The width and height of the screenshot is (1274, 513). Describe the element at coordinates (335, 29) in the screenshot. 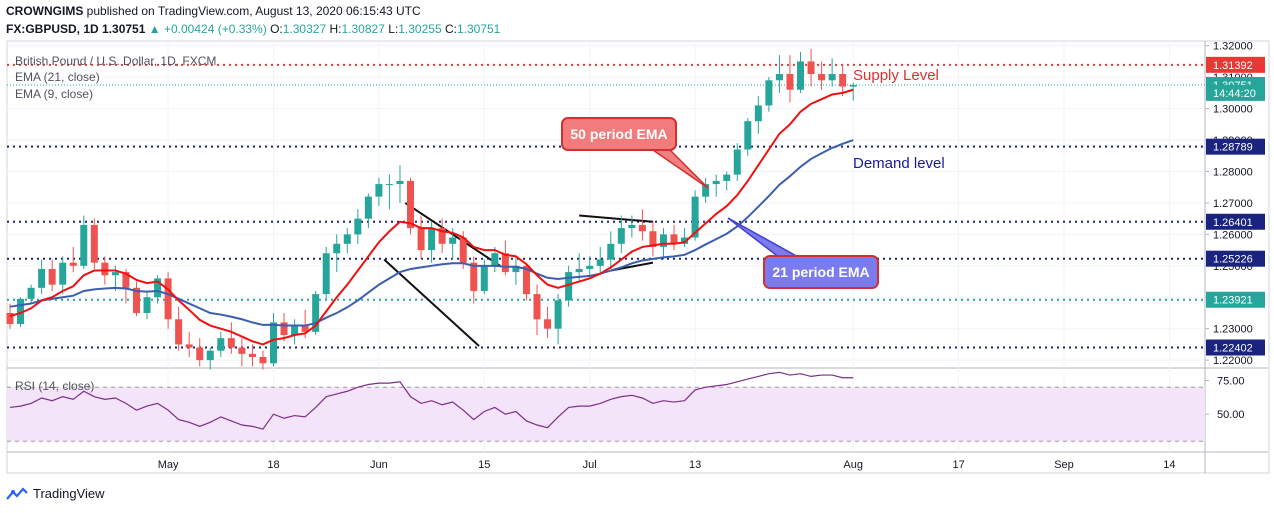

I see `high-label: H:` at that location.